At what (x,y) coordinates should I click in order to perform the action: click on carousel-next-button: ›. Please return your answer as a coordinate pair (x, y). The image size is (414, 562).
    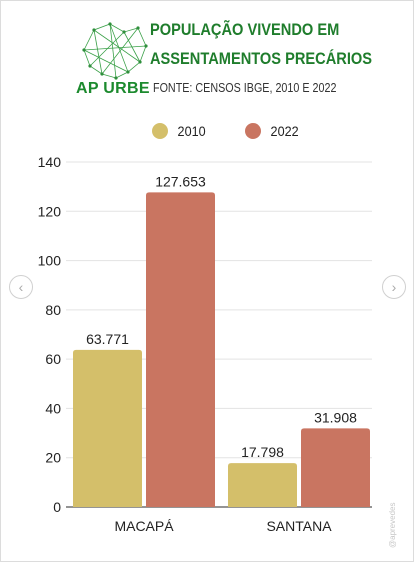
    Looking at the image, I should click on (394, 287).